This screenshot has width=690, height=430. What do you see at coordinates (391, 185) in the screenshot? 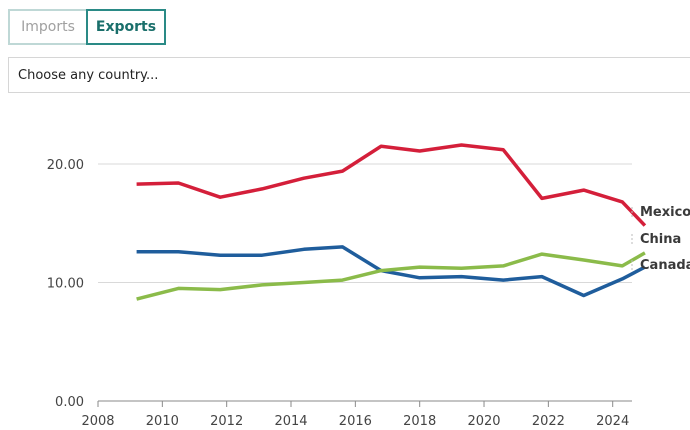
I see `series-line-mexico` at bounding box center [391, 185].